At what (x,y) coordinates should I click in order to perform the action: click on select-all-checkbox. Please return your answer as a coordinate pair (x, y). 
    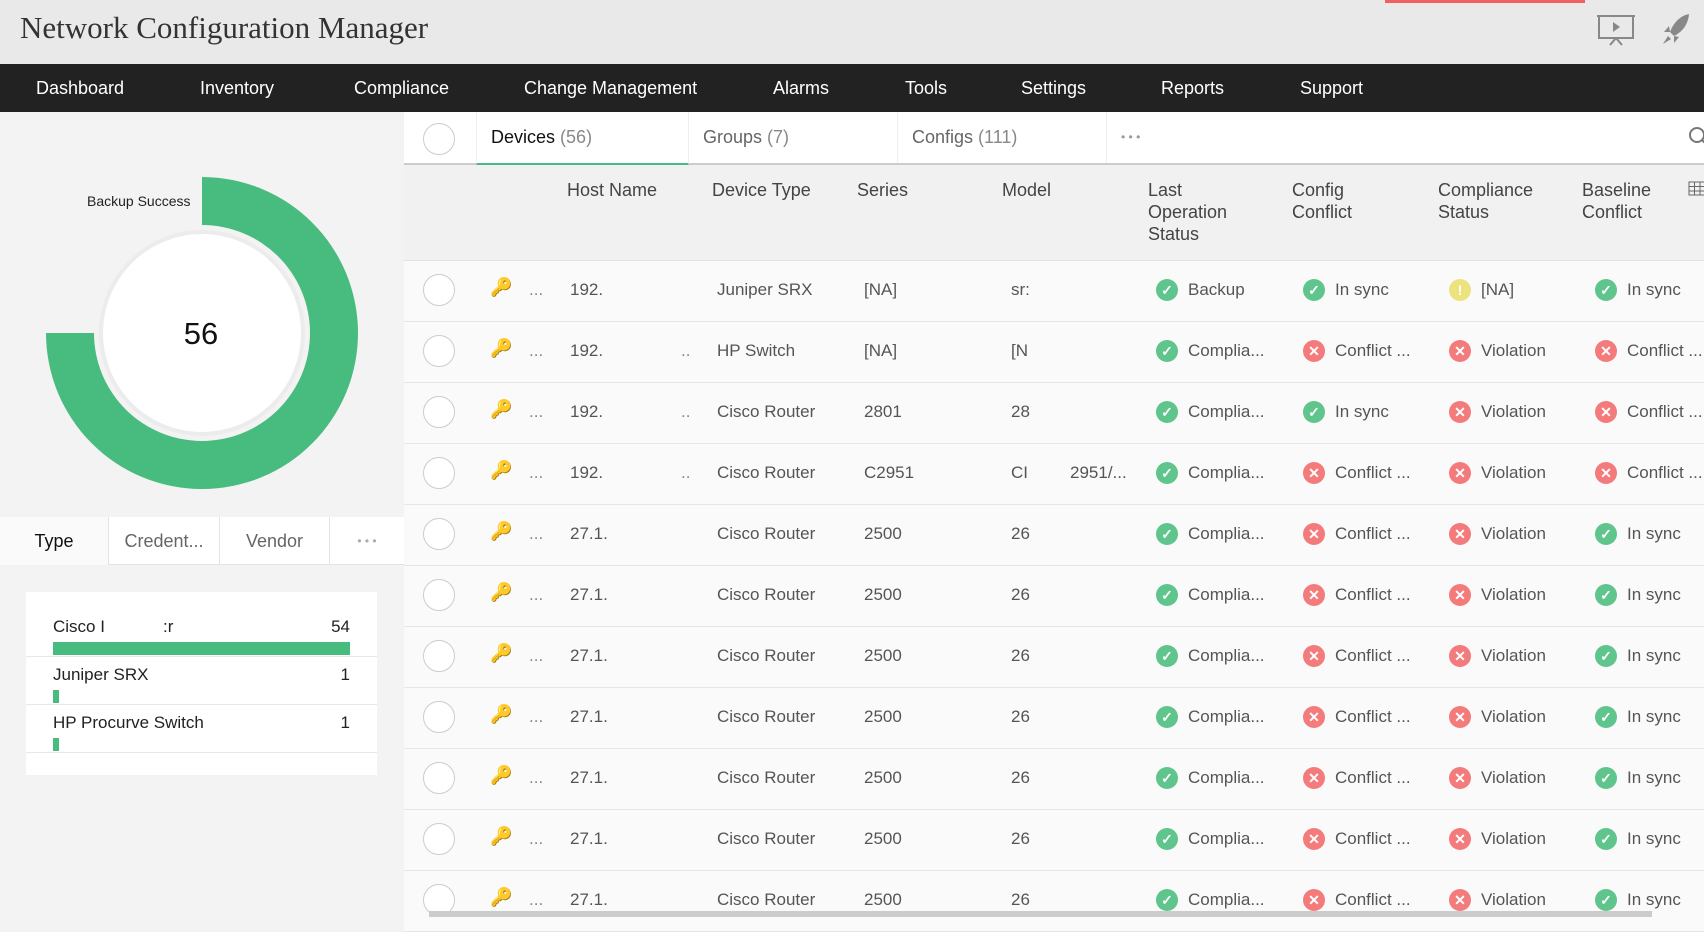
    Looking at the image, I should click on (439, 139).